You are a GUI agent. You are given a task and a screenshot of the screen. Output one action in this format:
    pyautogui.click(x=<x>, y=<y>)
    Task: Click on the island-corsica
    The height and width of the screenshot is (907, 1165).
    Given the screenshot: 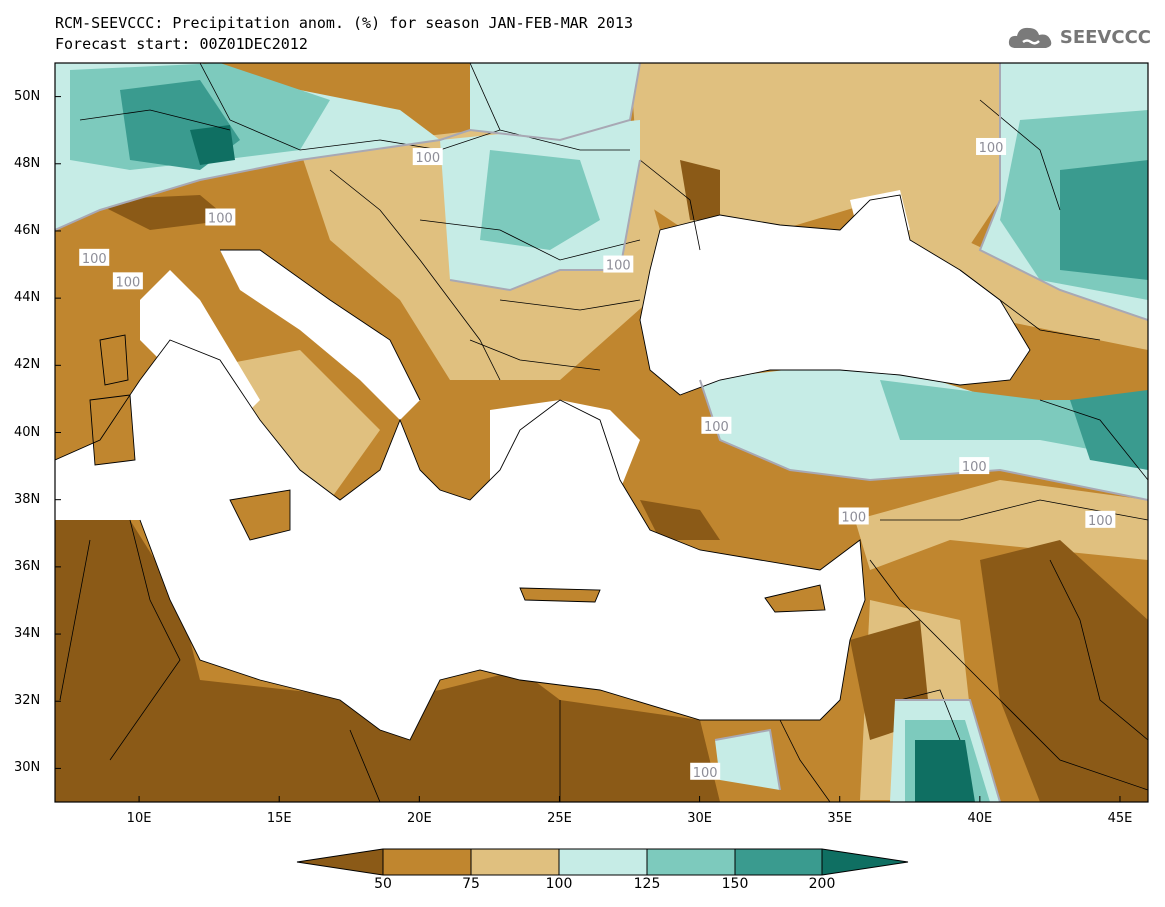 What is the action you would take?
    pyautogui.click(x=114, y=360)
    